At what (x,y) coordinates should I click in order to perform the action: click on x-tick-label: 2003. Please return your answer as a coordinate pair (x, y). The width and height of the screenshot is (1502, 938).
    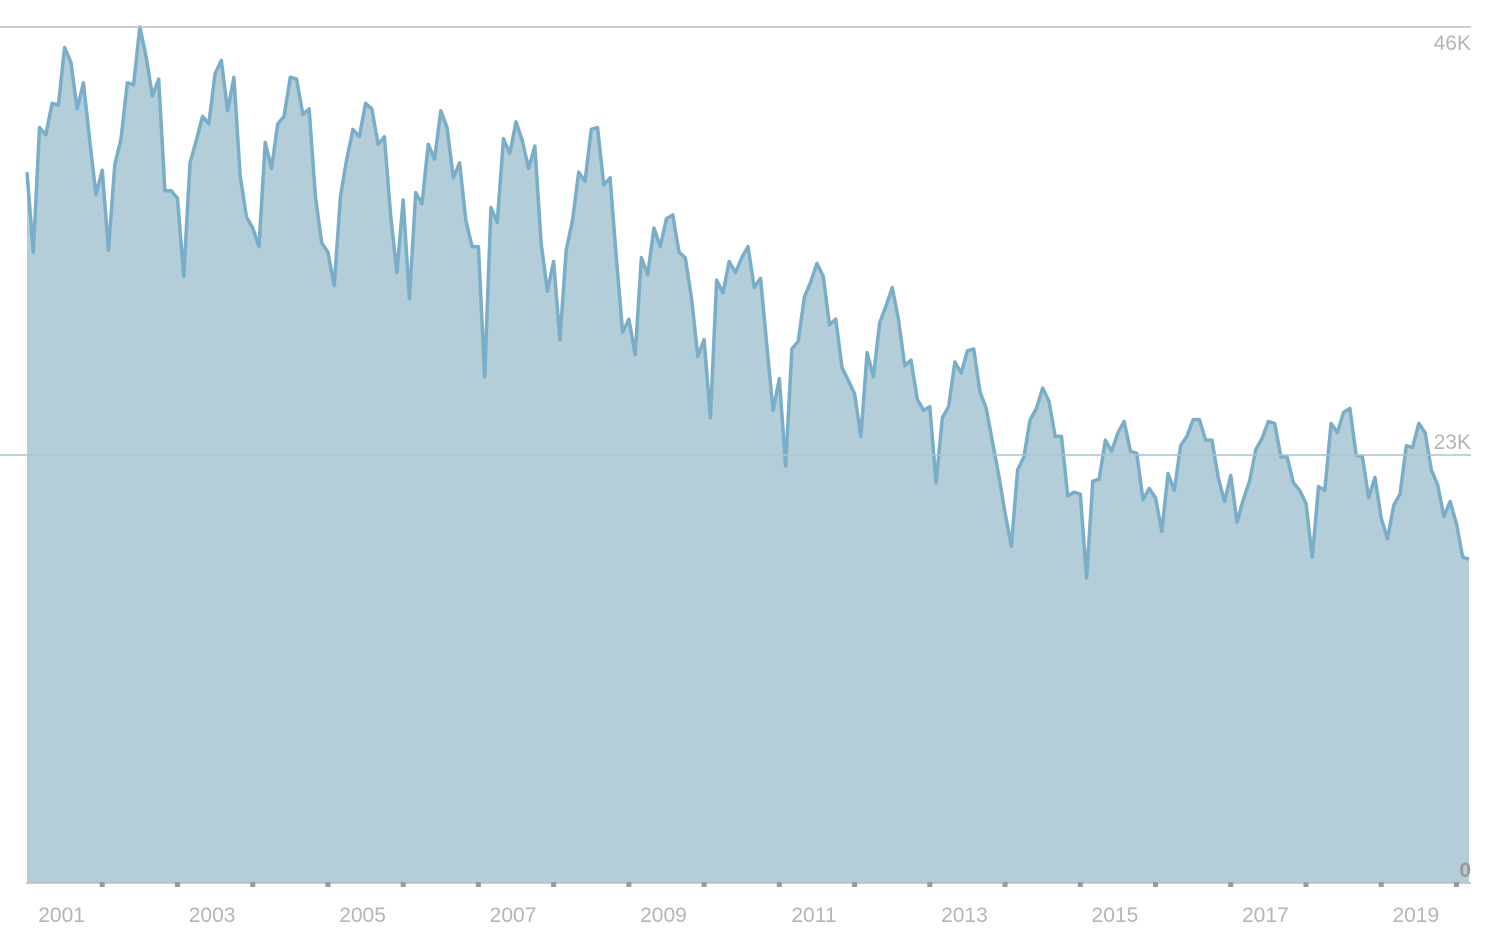
    Looking at the image, I should click on (212, 915).